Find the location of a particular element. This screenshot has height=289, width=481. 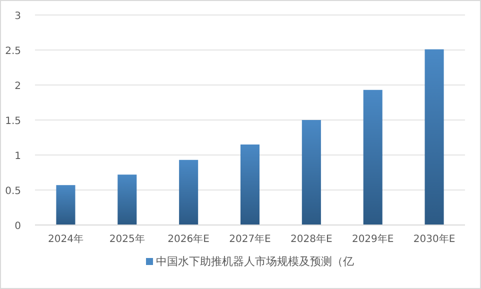

legend-label: 中国水下助推机器人市场规模及预测（亿 is located at coordinates (255, 261).